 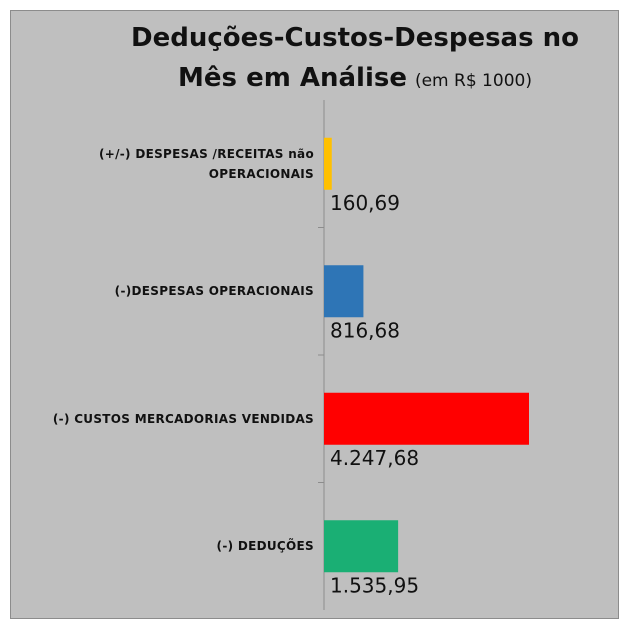 What do you see at coordinates (265, 546) in the screenshot?
I see `category-label: (-) DEDUÇÕES` at bounding box center [265, 546].